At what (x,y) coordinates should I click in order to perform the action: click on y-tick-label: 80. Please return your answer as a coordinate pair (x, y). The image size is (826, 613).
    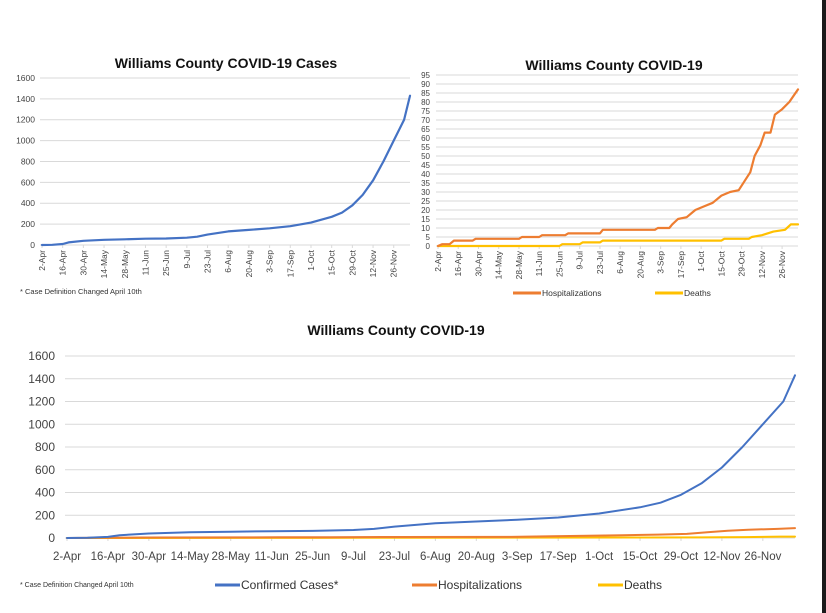
    Looking at the image, I should click on (425, 102).